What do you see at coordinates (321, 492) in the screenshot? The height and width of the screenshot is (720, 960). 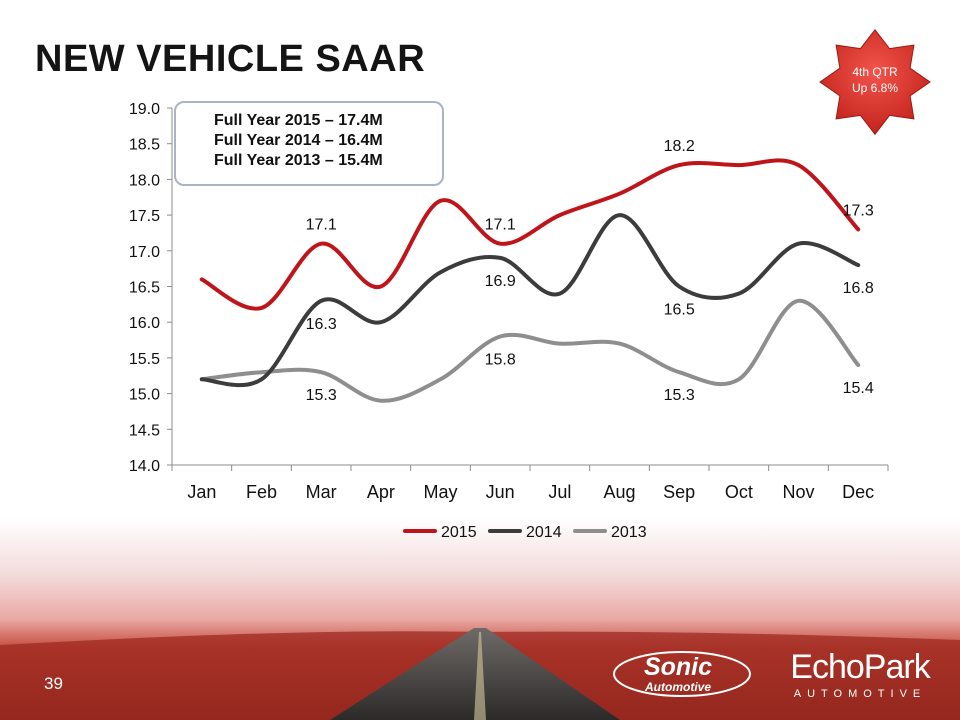 I see `x-tick-label: Mar` at bounding box center [321, 492].